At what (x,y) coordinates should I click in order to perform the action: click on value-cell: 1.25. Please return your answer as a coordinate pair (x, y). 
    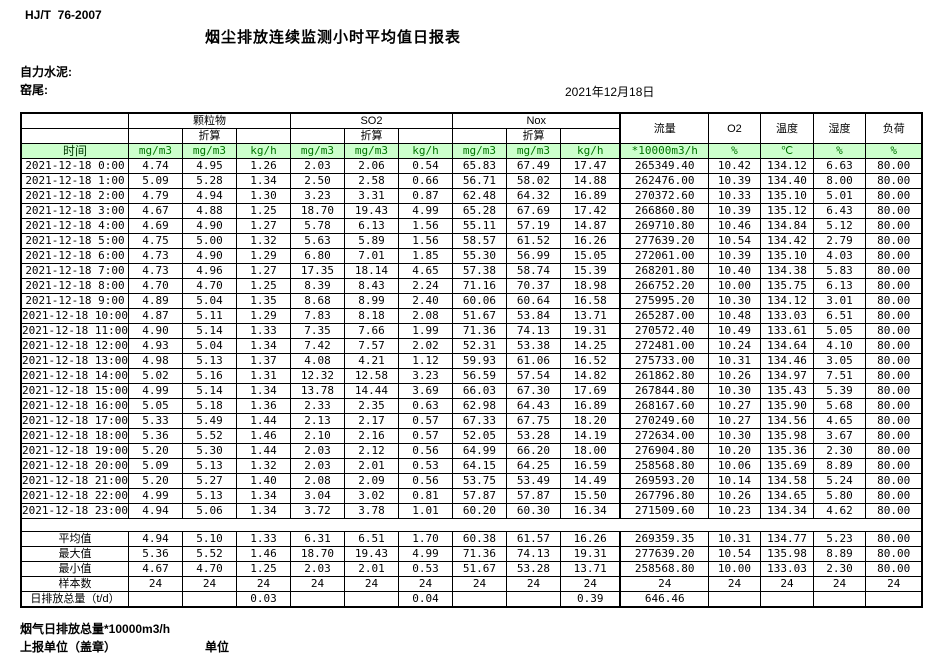
    Looking at the image, I should click on (263, 211).